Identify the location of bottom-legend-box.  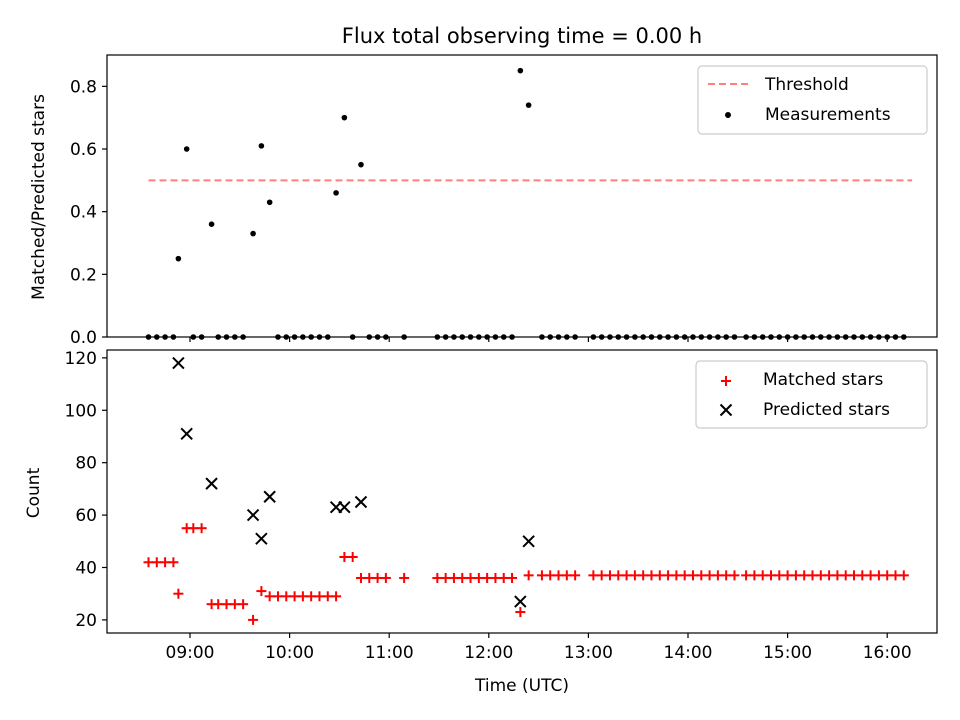
(811, 394).